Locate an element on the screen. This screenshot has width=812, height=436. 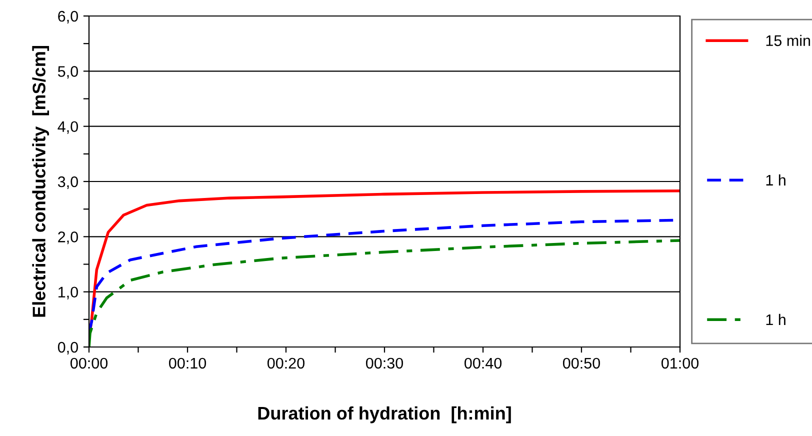
x-tick-label: 00:40 is located at coordinates (483, 363).